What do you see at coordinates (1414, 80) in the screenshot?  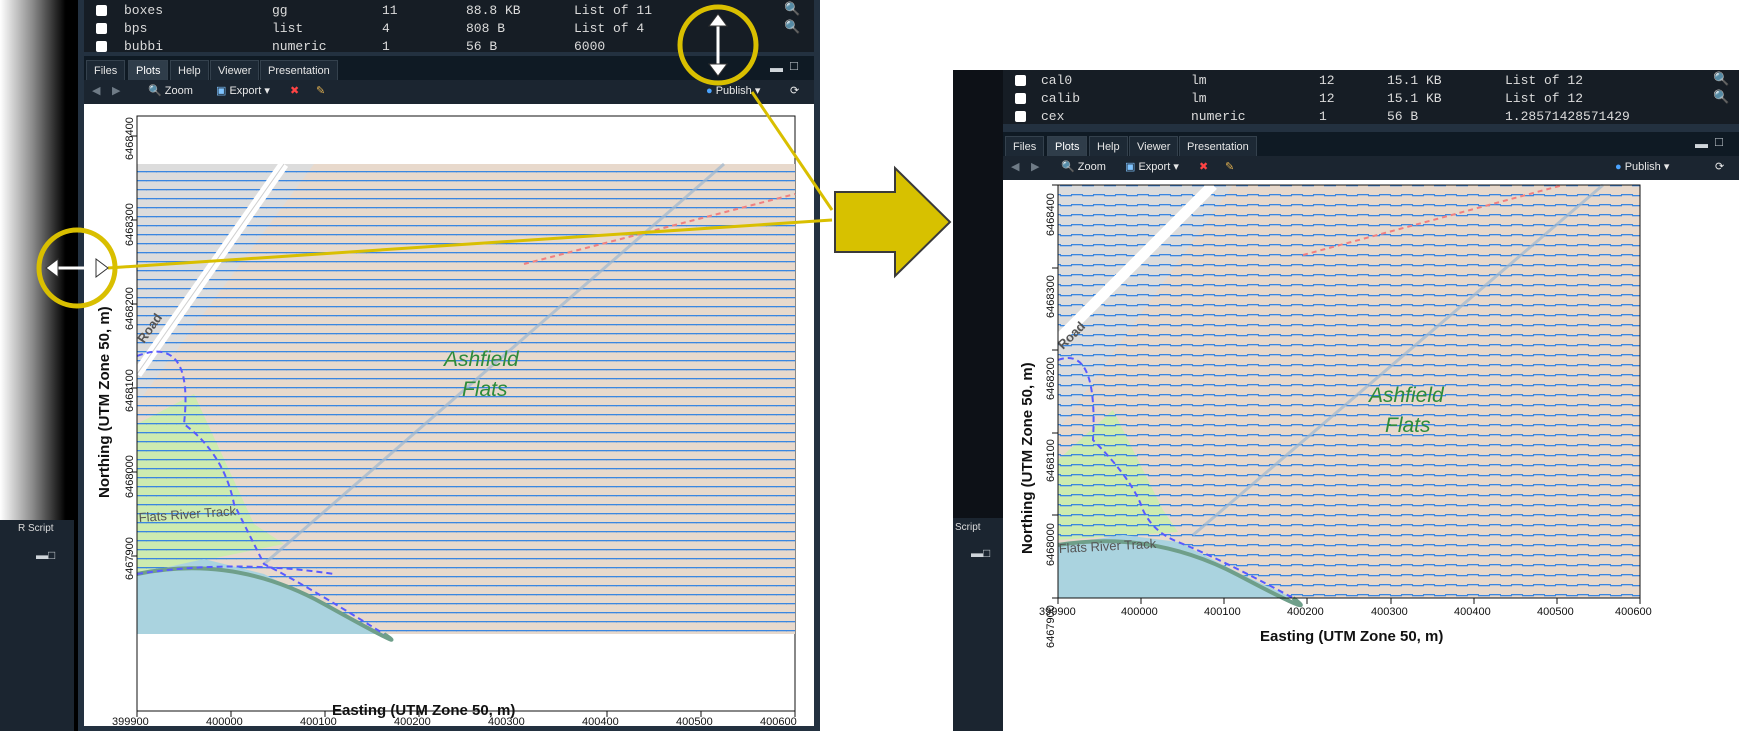 I see `env-size: 15.1 KB` at bounding box center [1414, 80].